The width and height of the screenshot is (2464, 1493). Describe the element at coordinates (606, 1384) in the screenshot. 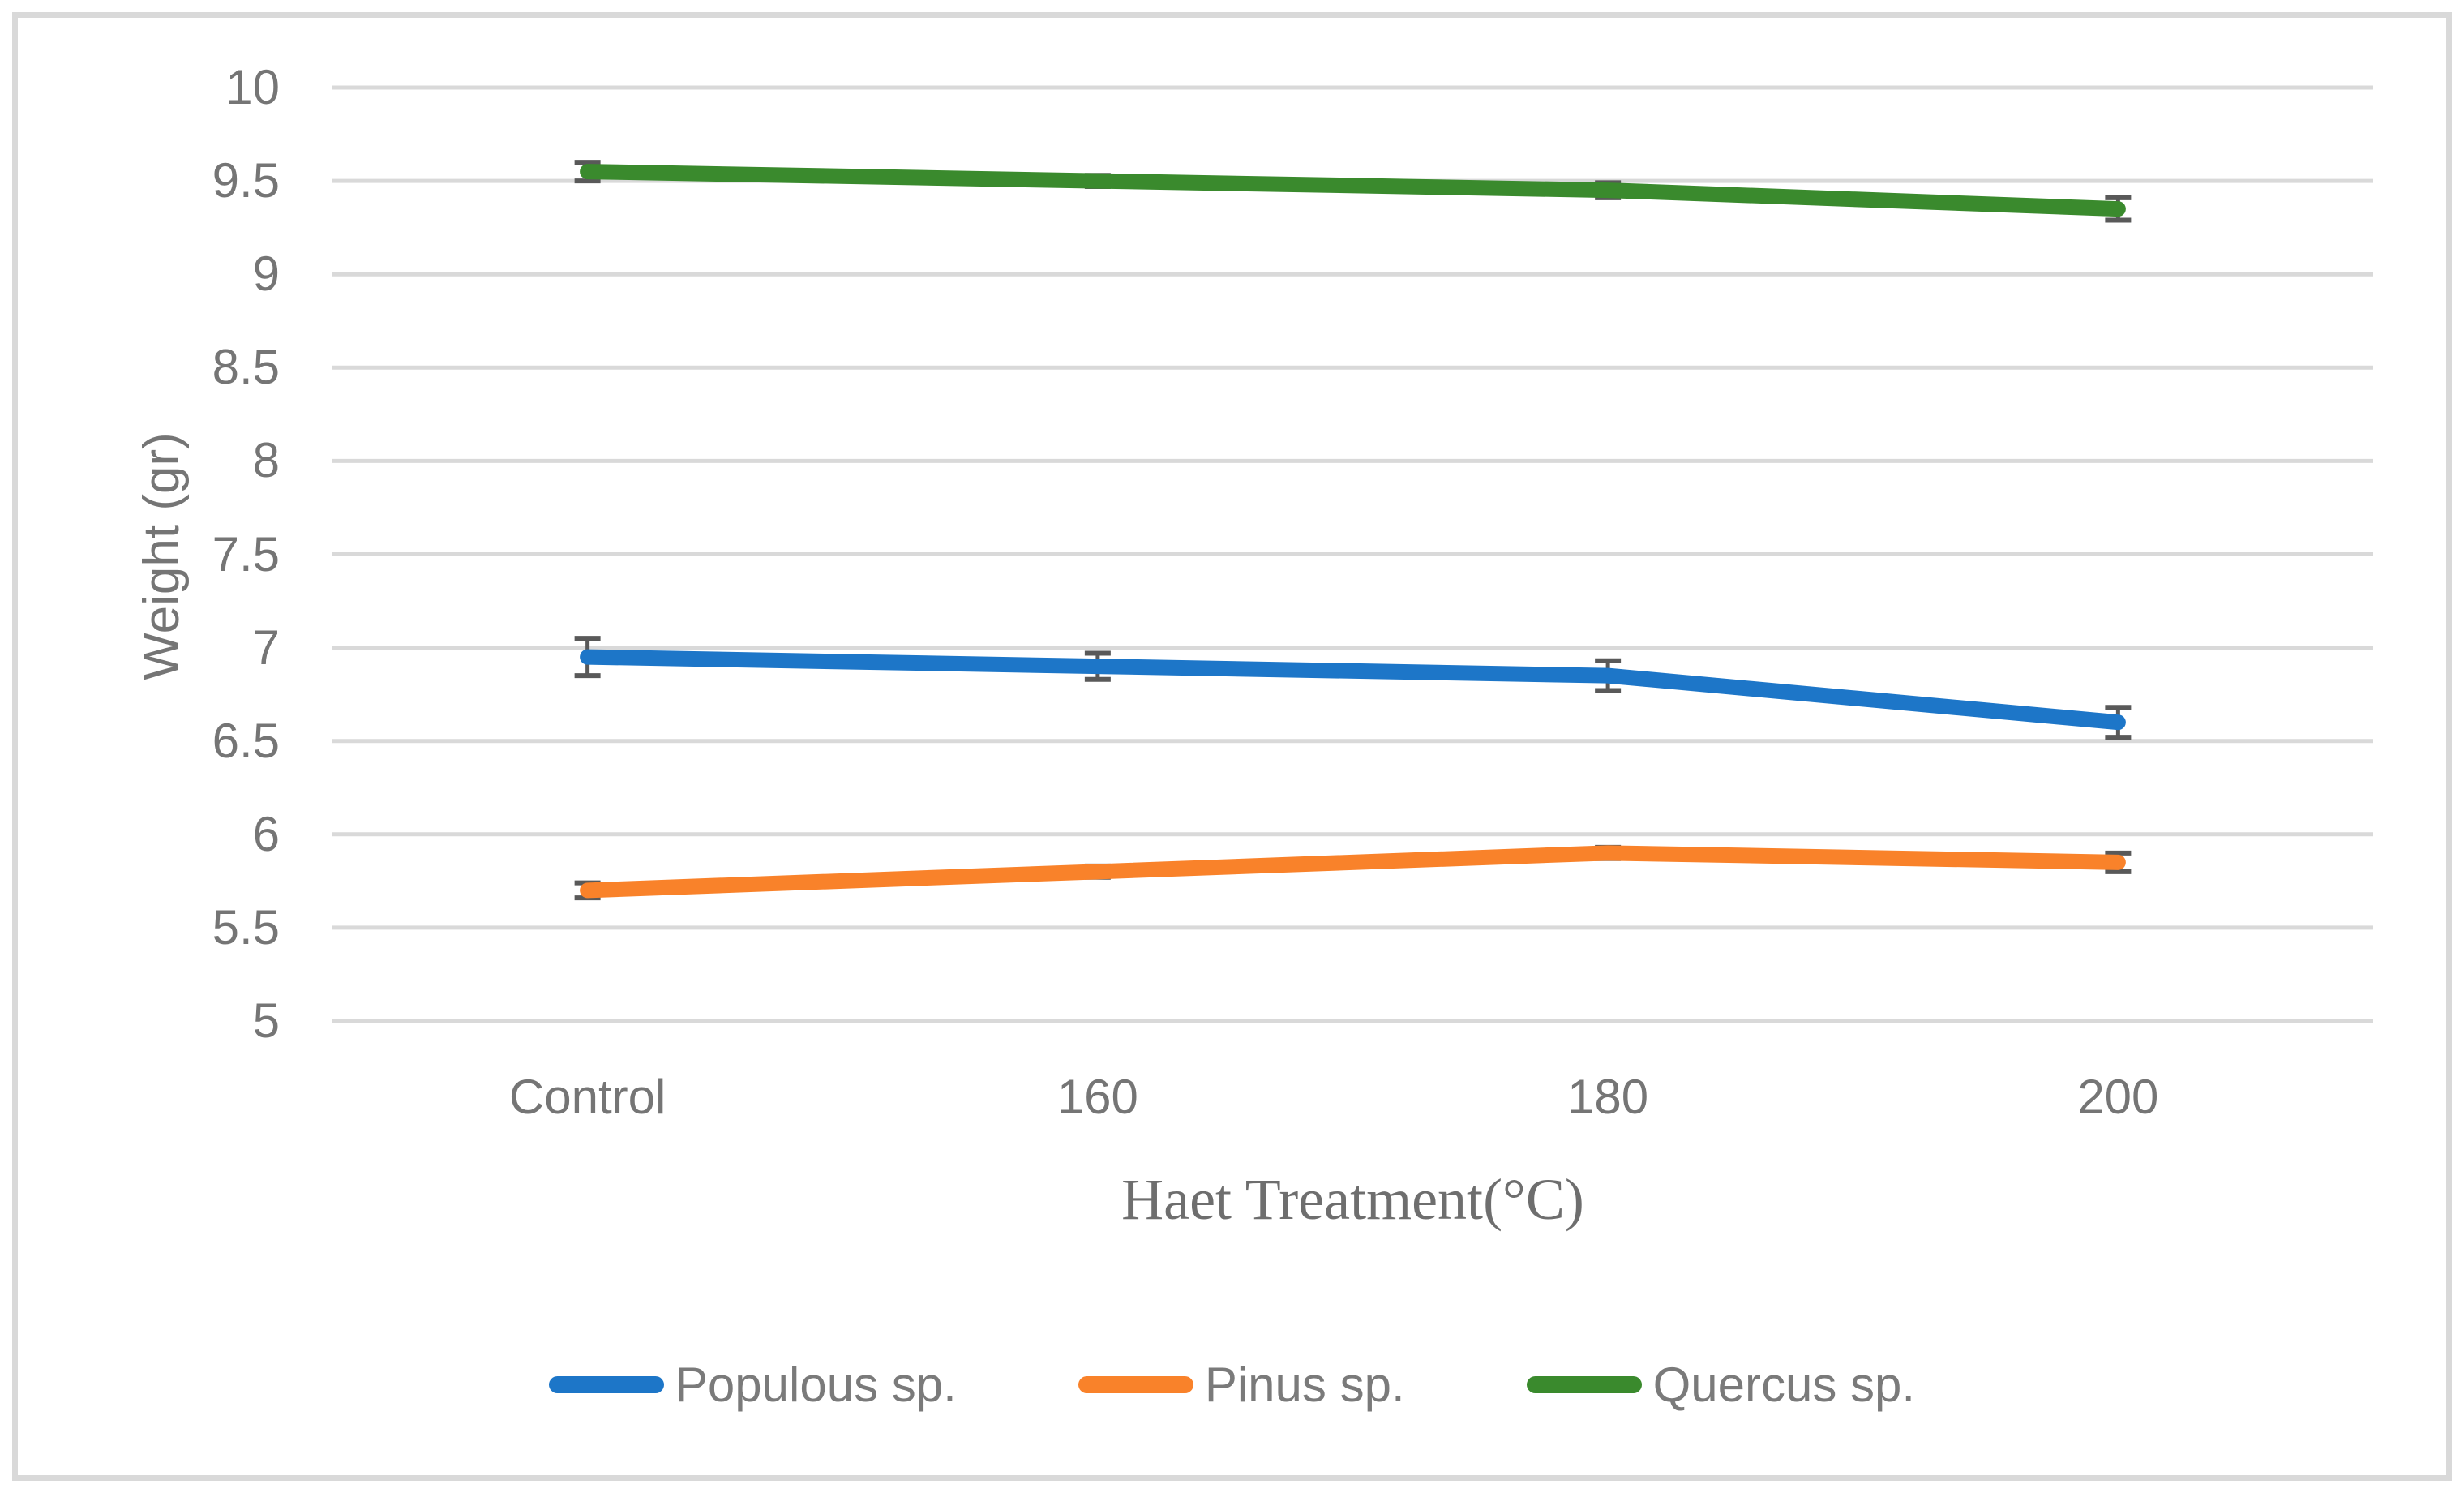

I see `legend-swatch-populous` at that location.